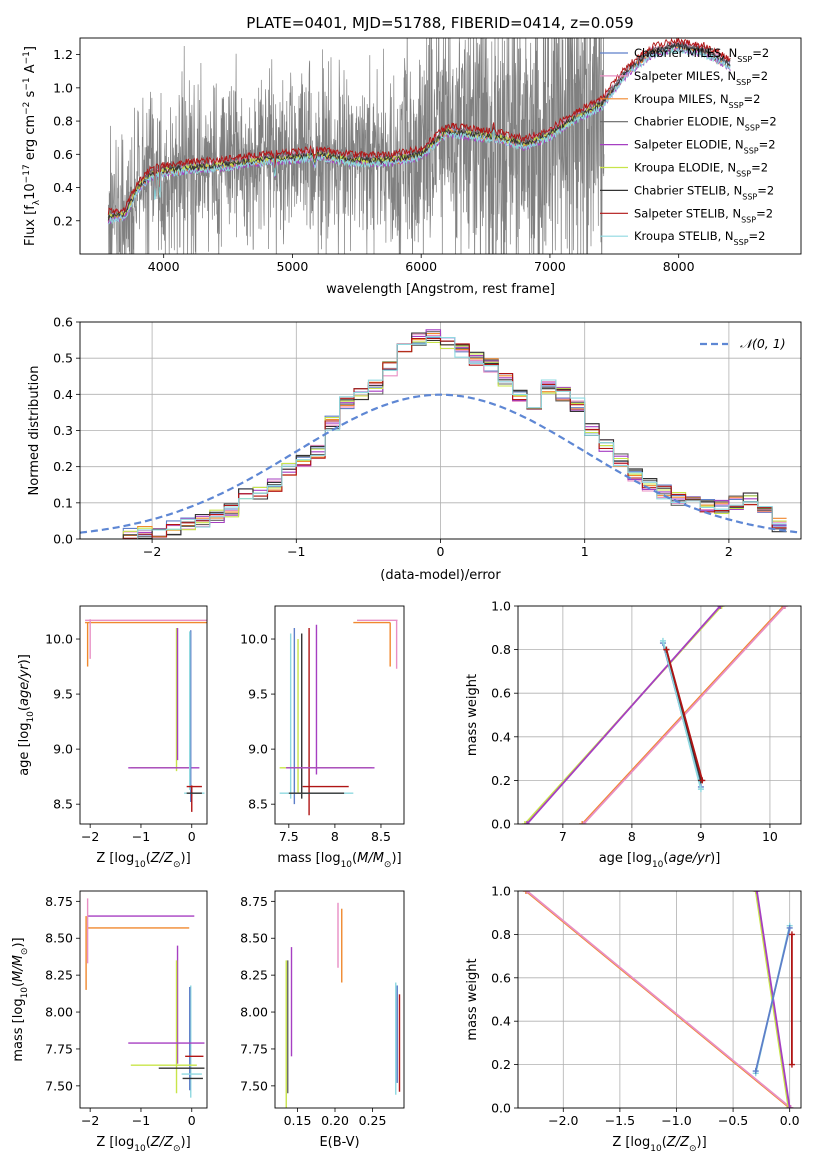 The height and width of the screenshot is (1170, 819). What do you see at coordinates (90, 836) in the screenshot?
I see `age-vs-Z-xtick-label: −2` at bounding box center [90, 836].